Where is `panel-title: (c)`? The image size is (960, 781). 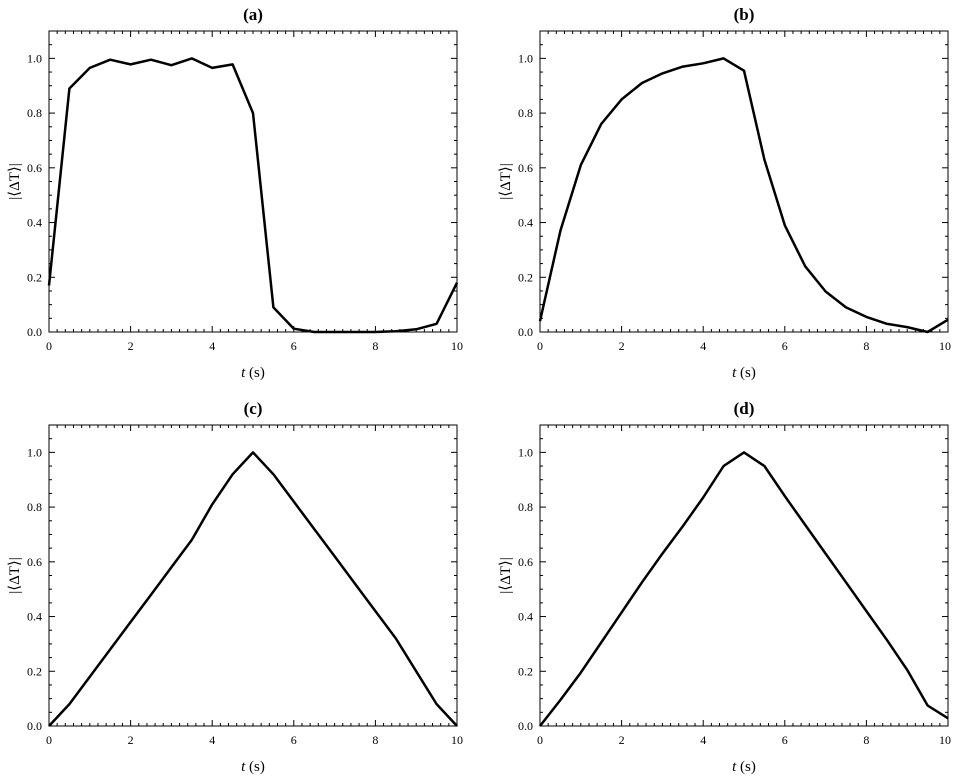
panel-title: (c) is located at coordinates (253, 408).